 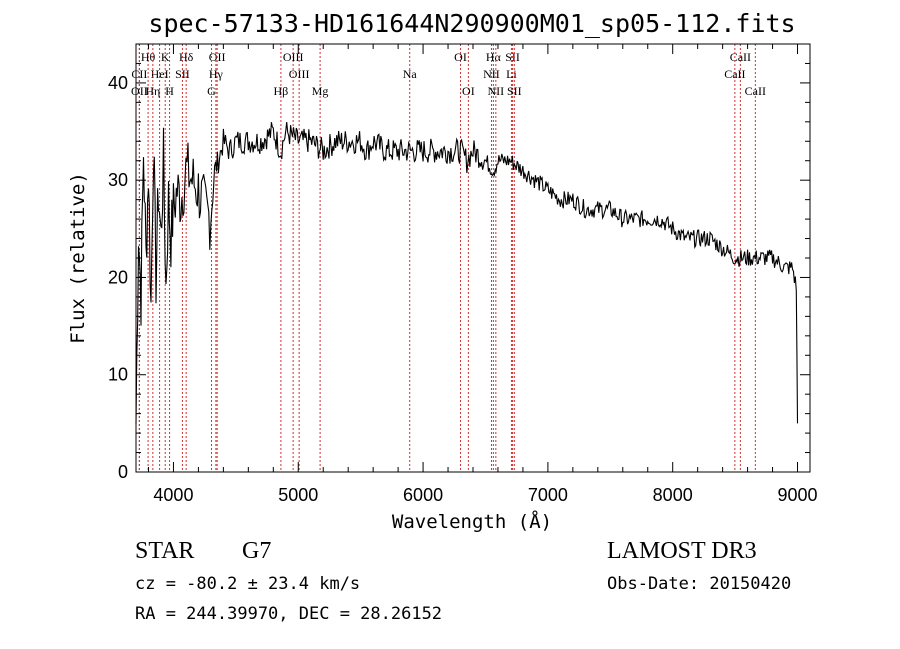 What do you see at coordinates (298, 495) in the screenshot?
I see `x-tick-label: 5000` at bounding box center [298, 495].